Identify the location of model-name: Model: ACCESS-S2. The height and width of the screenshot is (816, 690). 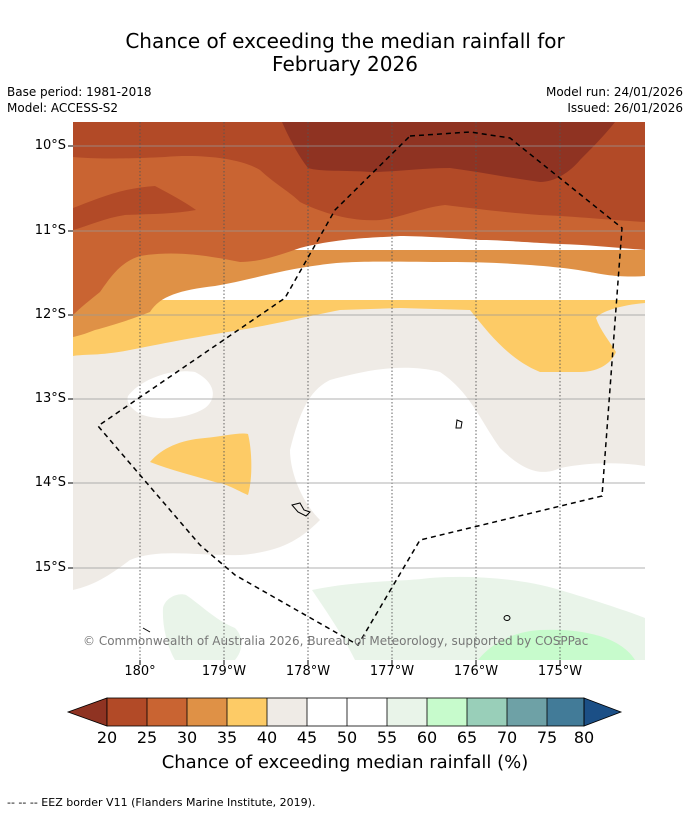
(63, 108).